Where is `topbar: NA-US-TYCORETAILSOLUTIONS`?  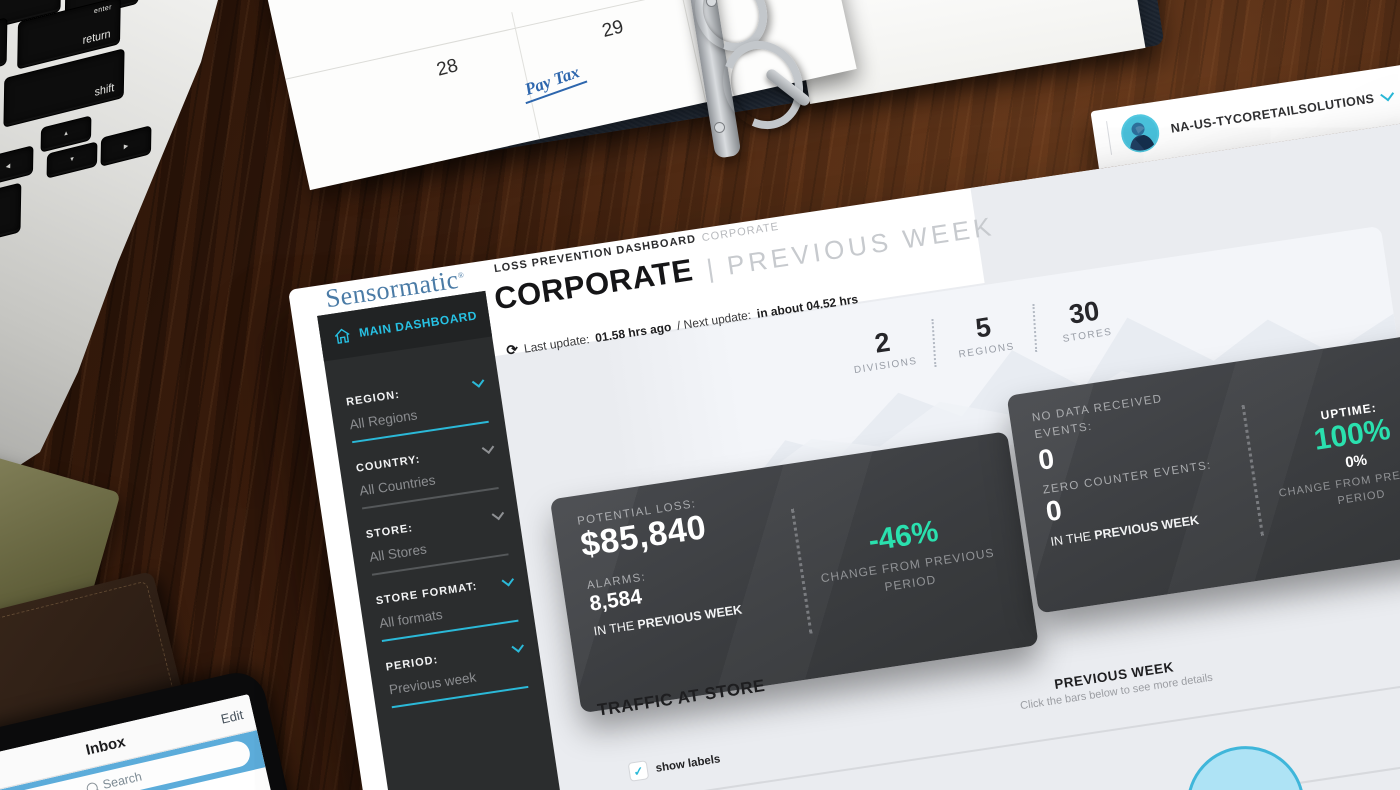
topbar: NA-US-TYCORETAILSOLUTIONS is located at coordinates (1245, 110).